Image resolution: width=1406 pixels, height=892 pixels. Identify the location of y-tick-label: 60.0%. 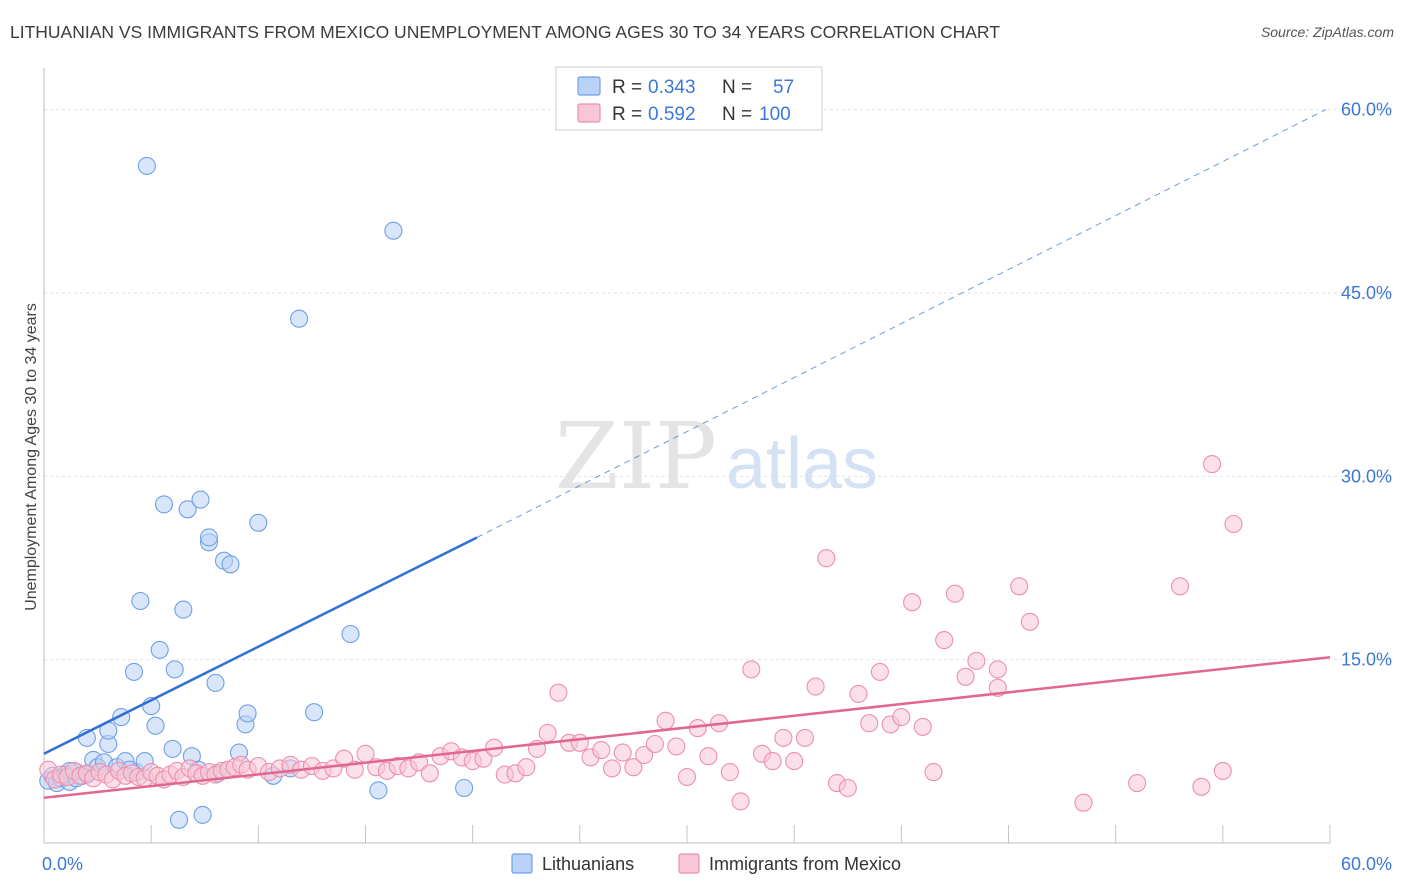
(1366, 110).